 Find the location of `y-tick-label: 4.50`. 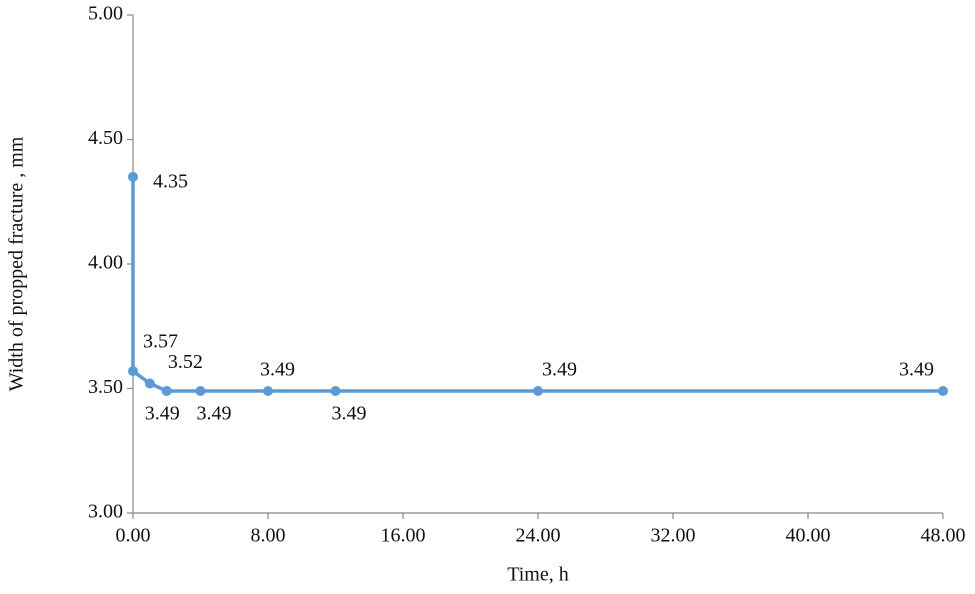

y-tick-label: 4.50 is located at coordinates (105, 138).